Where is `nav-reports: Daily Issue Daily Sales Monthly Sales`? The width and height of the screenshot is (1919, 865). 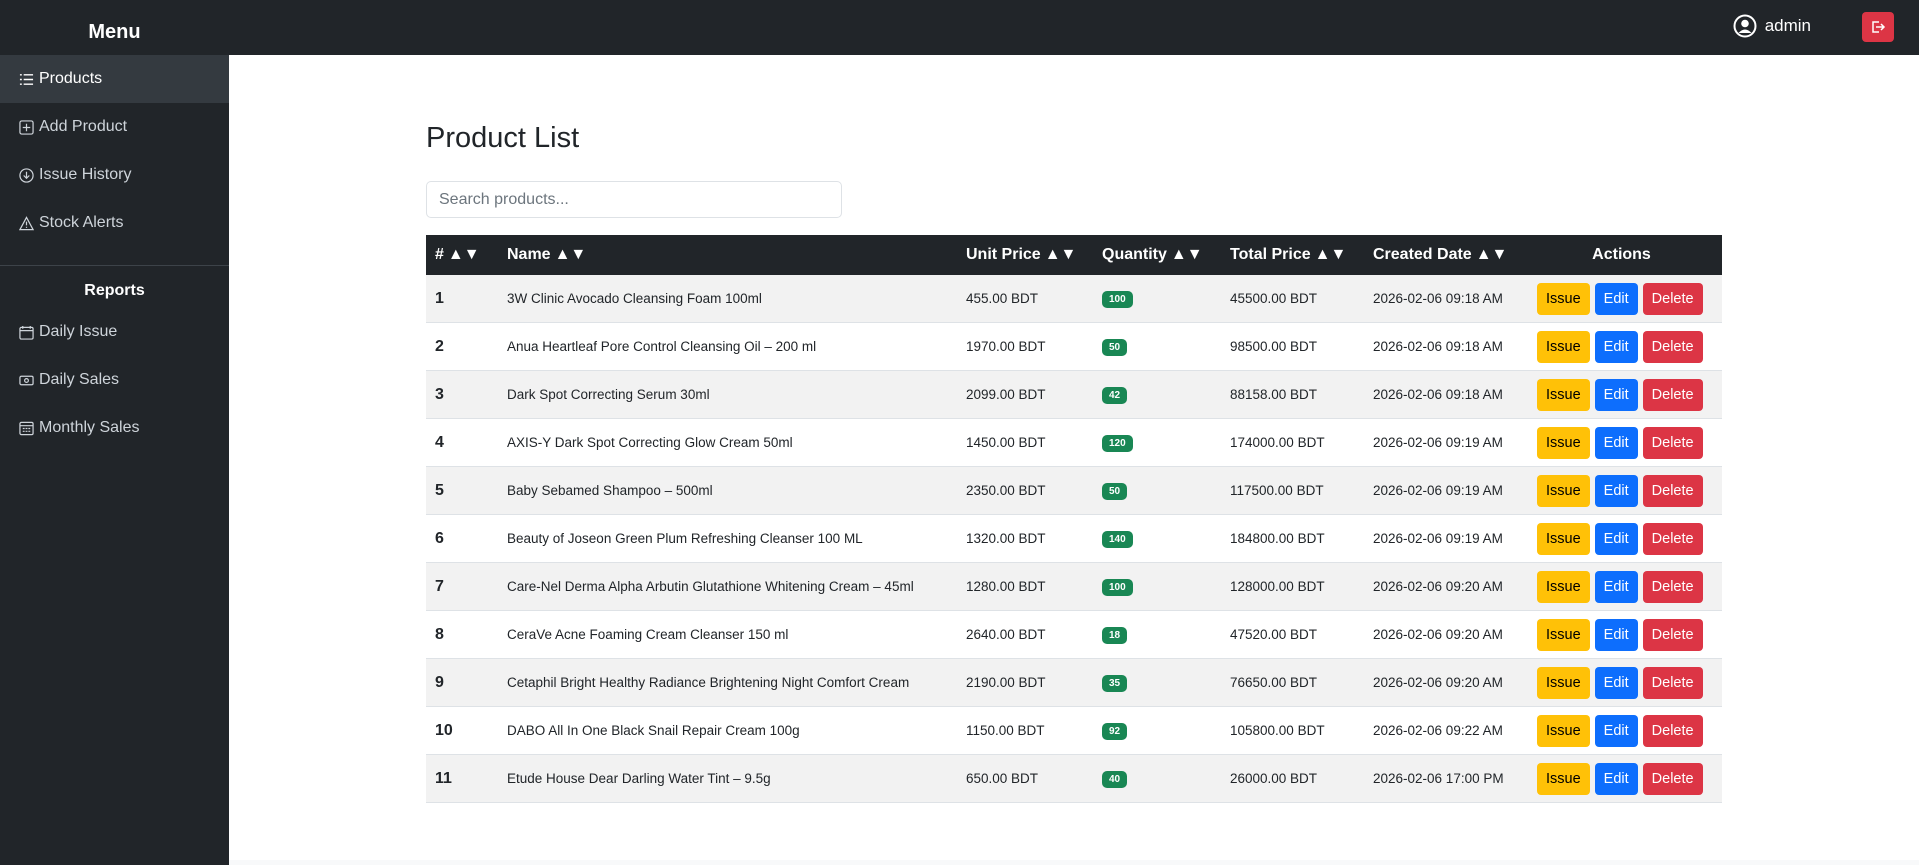
nav-reports: Daily Issue Daily Sales Monthly Sales is located at coordinates (114, 380).